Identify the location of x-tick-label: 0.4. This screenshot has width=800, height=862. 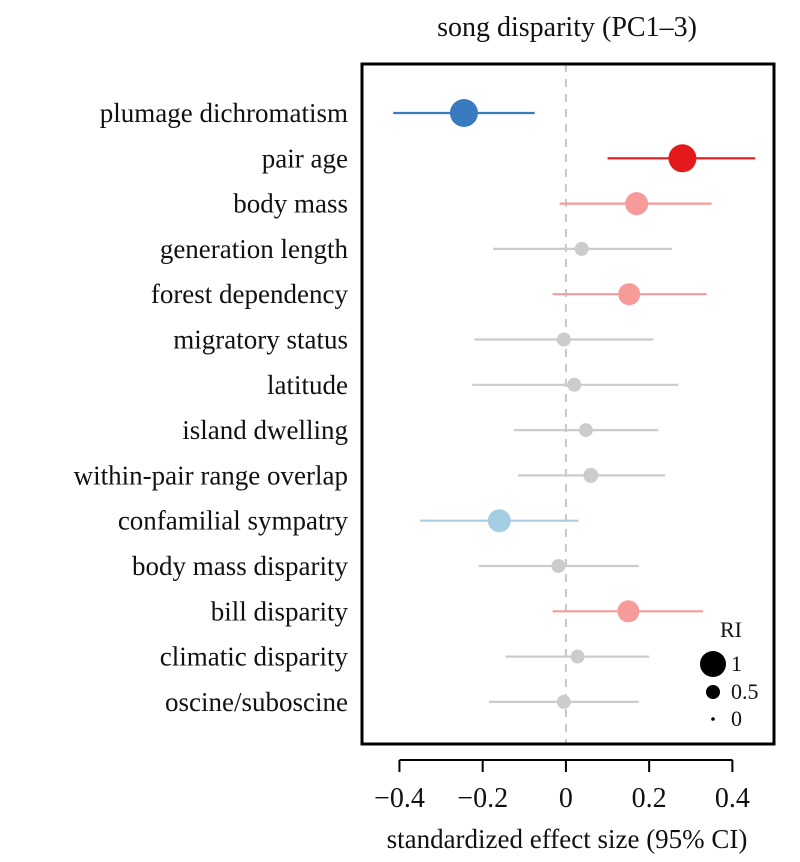
(732, 798).